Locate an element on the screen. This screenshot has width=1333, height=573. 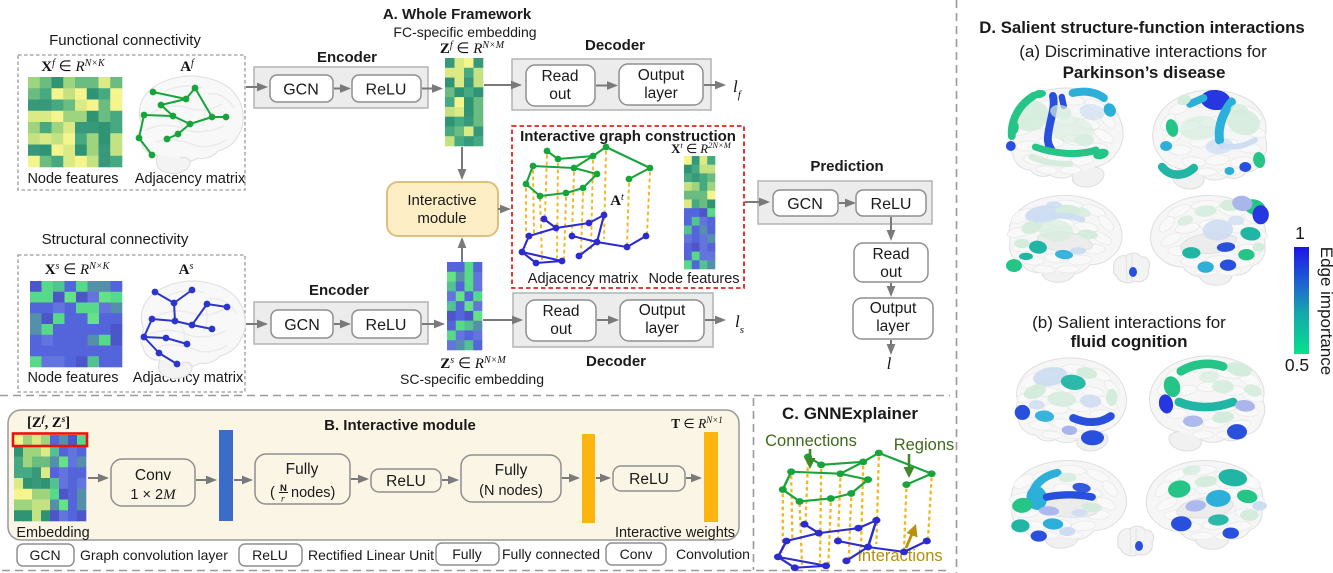
svg-text: [Zf, Zs] is located at coordinates (48, 423).